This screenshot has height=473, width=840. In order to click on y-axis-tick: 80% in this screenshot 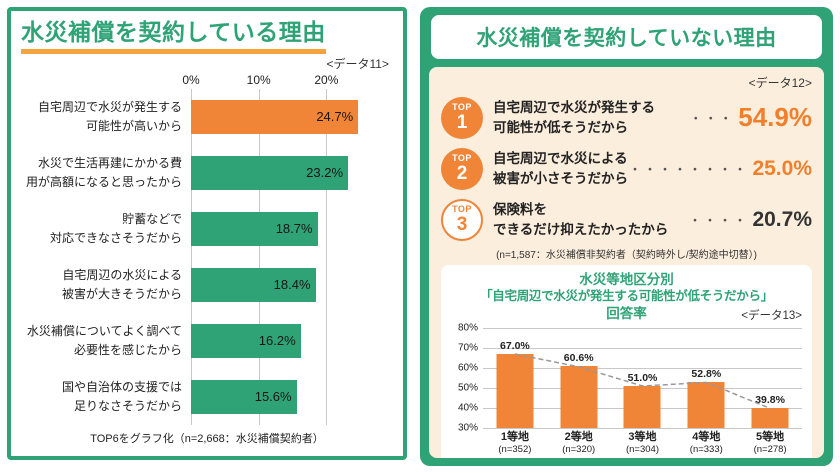, I will do `click(467, 327)`.